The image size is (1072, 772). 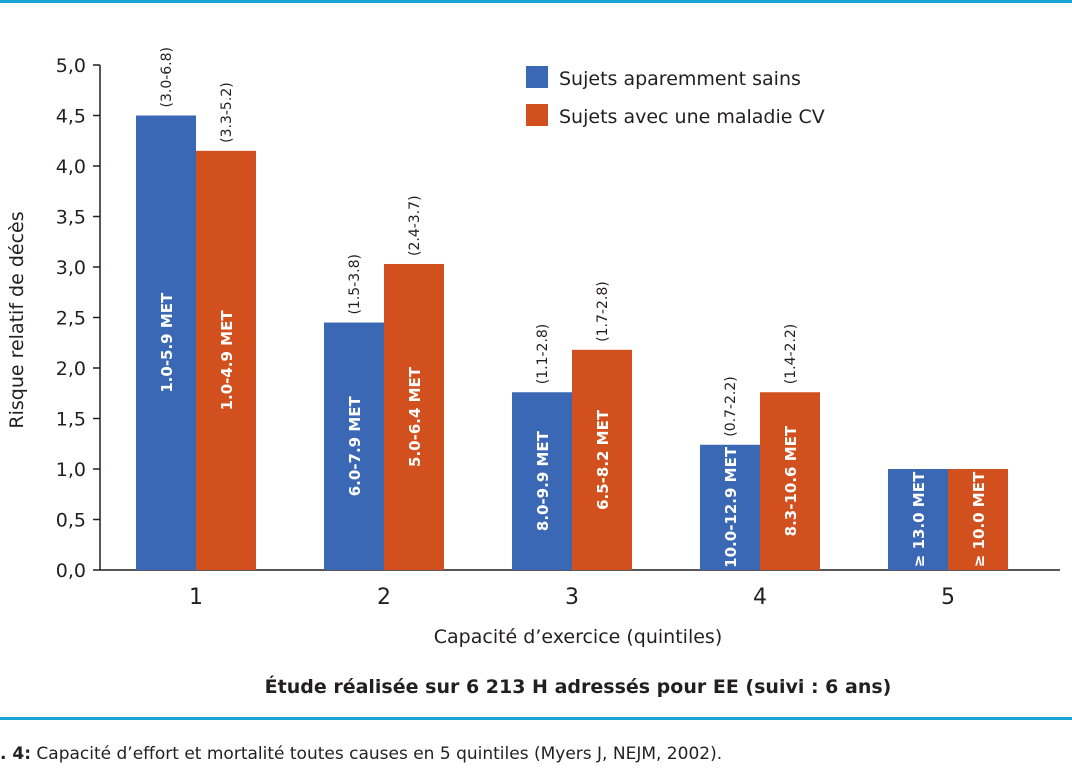 What do you see at coordinates (415, 225) in the screenshot?
I see `confidence-interval-label: (2.4-3.7)` at bounding box center [415, 225].